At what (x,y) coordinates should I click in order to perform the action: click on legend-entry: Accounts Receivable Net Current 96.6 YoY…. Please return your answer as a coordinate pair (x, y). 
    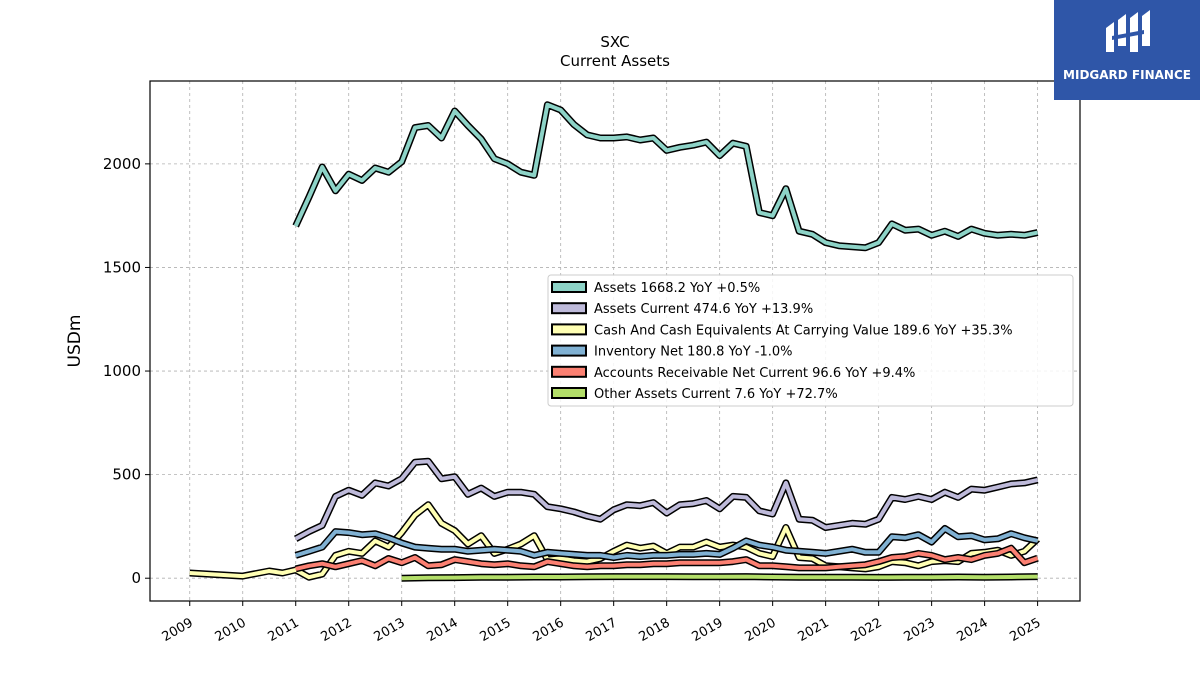
    Looking at the image, I should click on (754, 373).